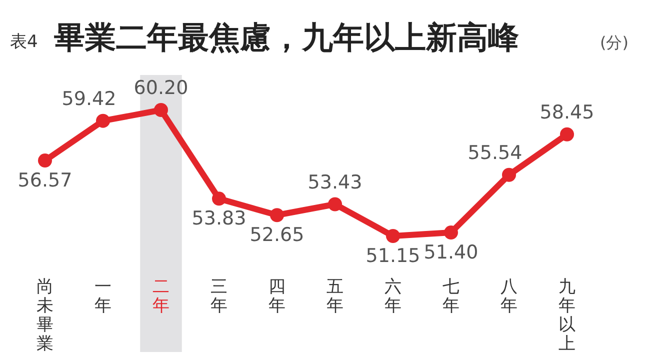 The width and height of the screenshot is (656, 364). Describe the element at coordinates (24, 42) in the screenshot. I see `text: 表4` at that location.